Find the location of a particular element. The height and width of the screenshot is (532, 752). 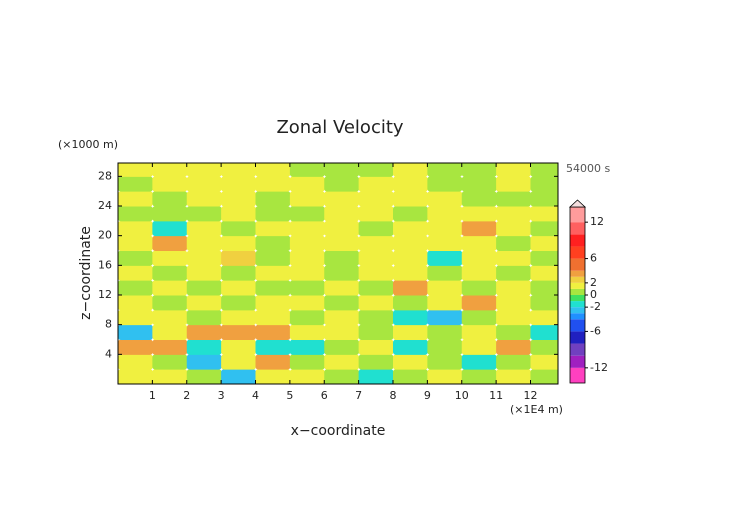

x-tick-label: 10 is located at coordinates (462, 395).